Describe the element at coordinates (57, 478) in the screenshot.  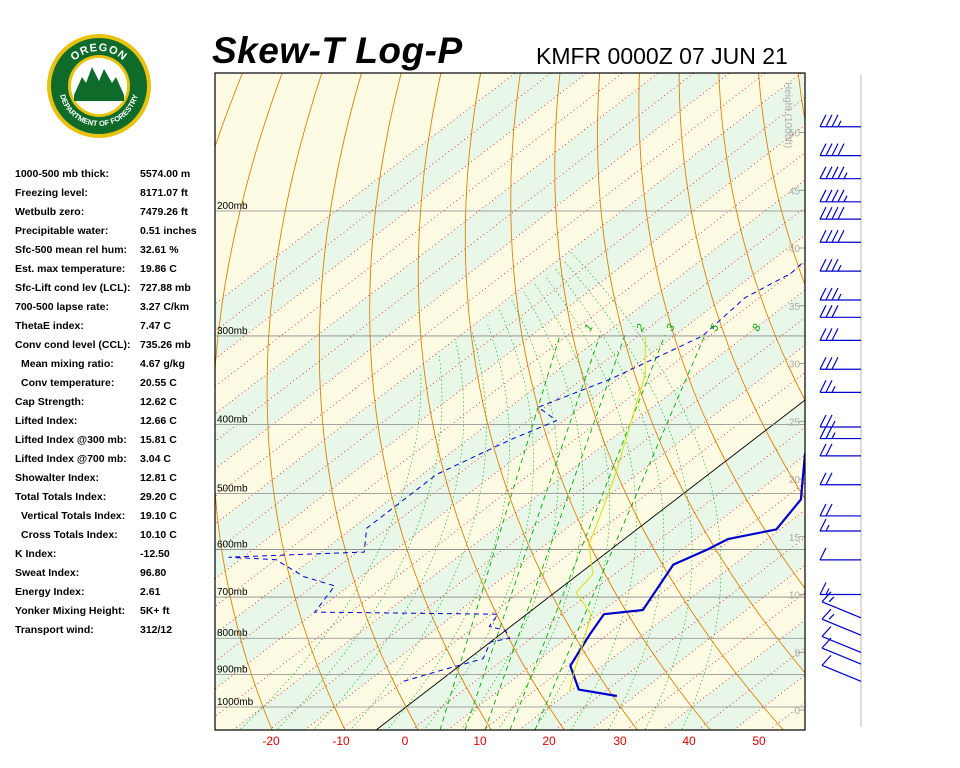
I see `stat-label: Showalter Index:` at that location.